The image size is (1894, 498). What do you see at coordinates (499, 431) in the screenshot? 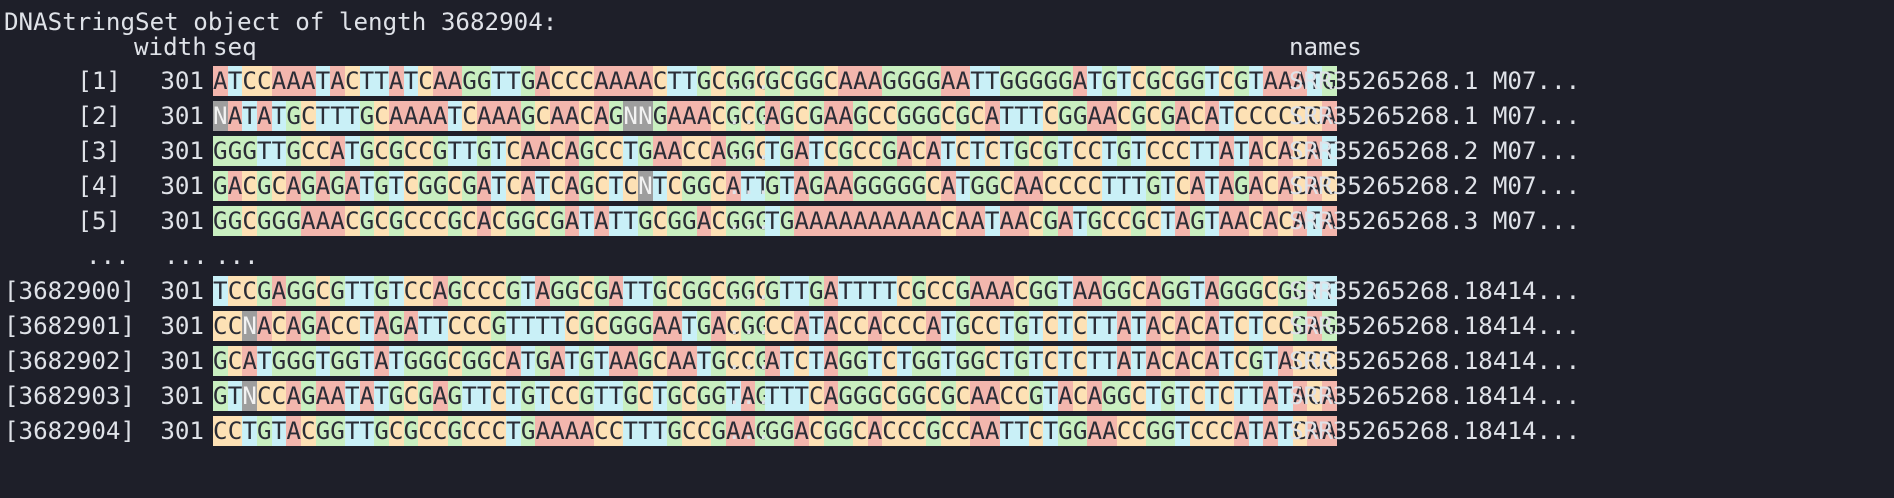
I see `sequence-head: CCTGTACGGTTGCGCCGCCCTGAAAACCTTTGCCGAAGC` at bounding box center [499, 431].